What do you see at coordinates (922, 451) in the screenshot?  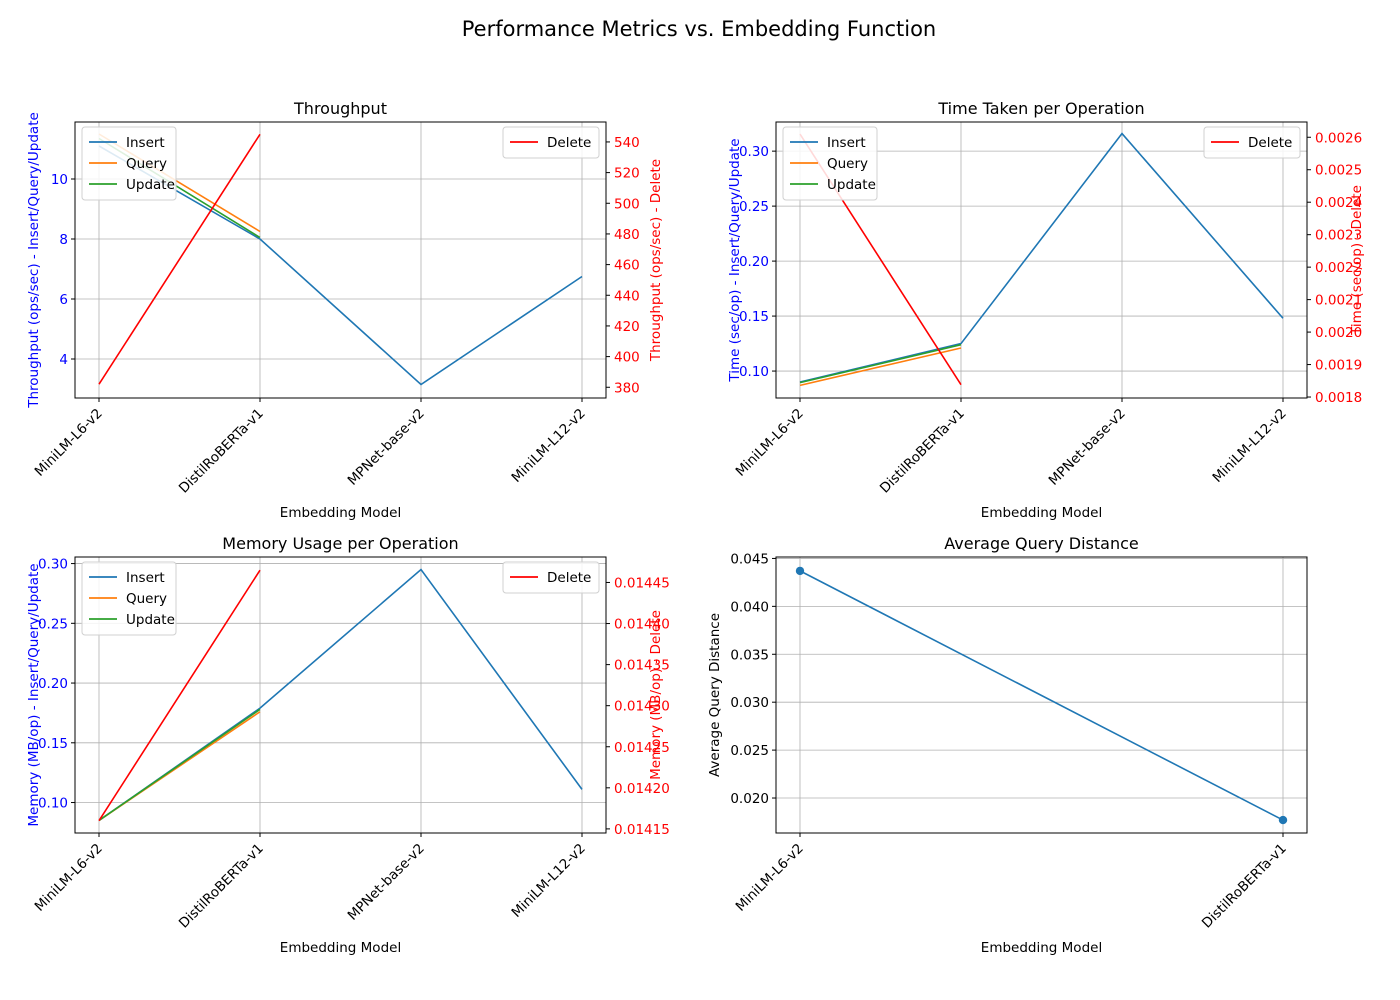 I see `time-x-tick-label: DistilRoBERTa-v1` at bounding box center [922, 451].